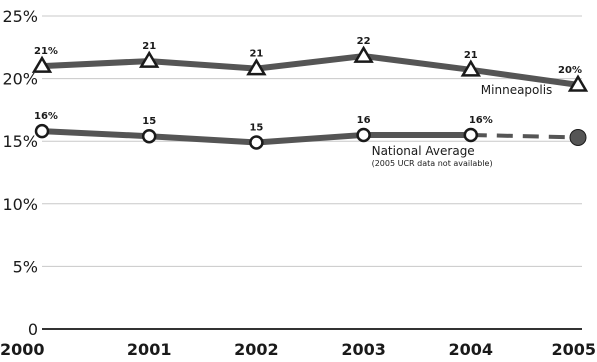  What do you see at coordinates (517, 90) in the screenshot?
I see `series-name-label: Minneapolis` at bounding box center [517, 90].